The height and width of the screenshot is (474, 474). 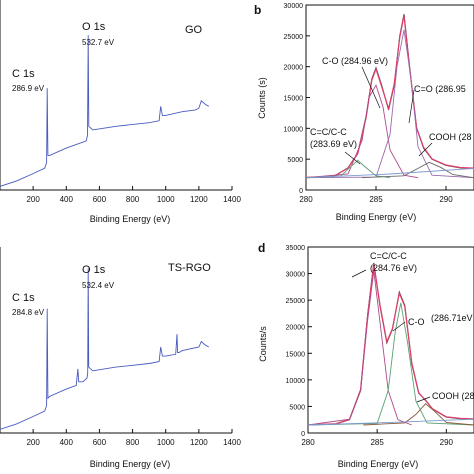 I want to click on panel-b-annotation-cc-energy: (283.69 eV), so click(x=333, y=144).